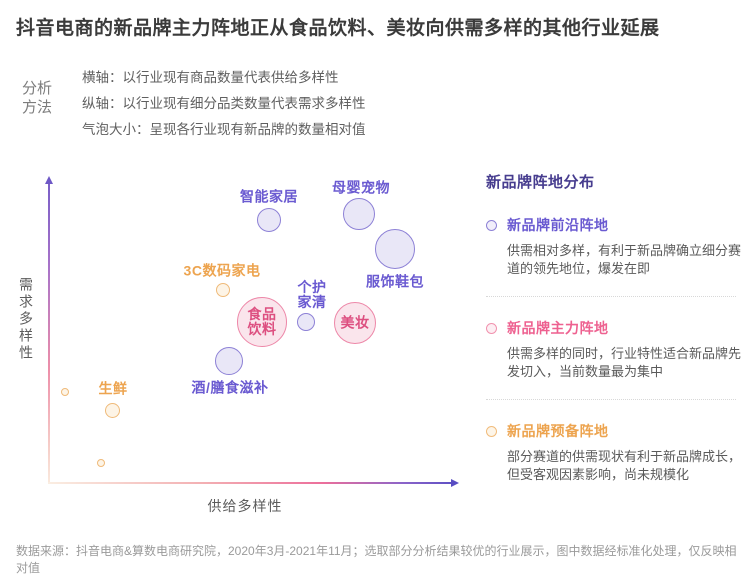 This screenshot has height=578, width=750. What do you see at coordinates (395, 281) in the screenshot?
I see `bubble-label-服饰鞋包: 服饰鞋包` at bounding box center [395, 281].